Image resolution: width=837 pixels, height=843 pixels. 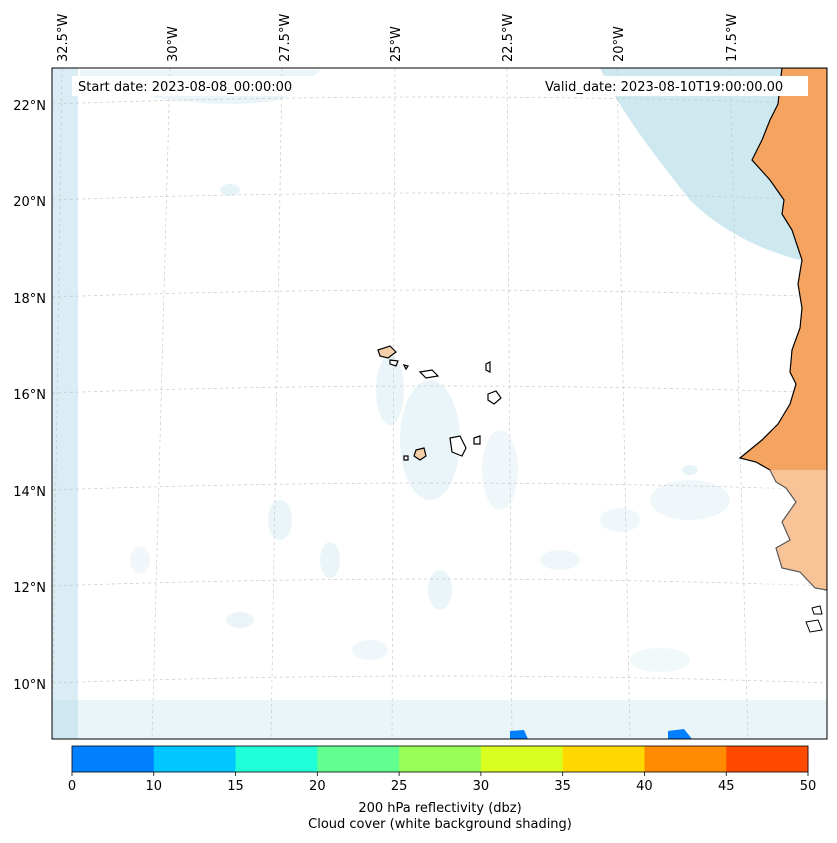 I want to click on land-shading-fade, so click(x=793, y=530).